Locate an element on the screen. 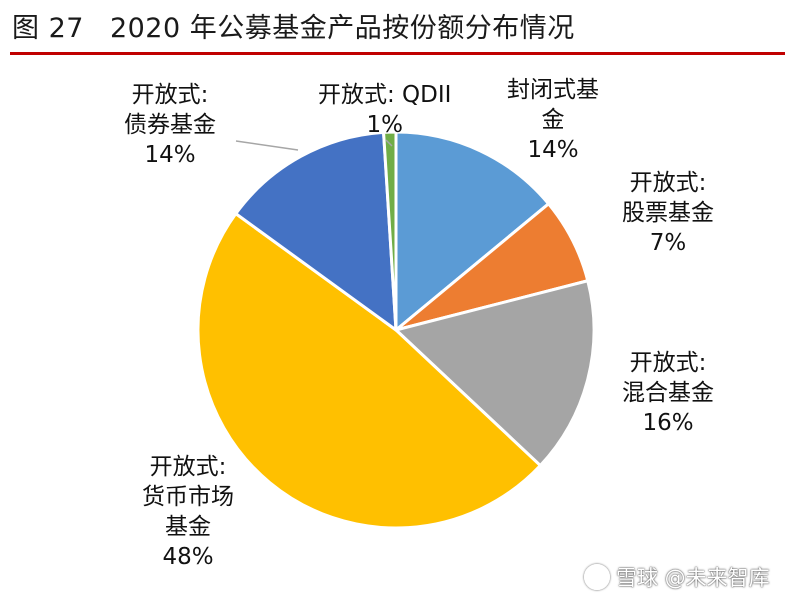  slice-label-0: 封闭式基金 14% is located at coordinates (553, 120).